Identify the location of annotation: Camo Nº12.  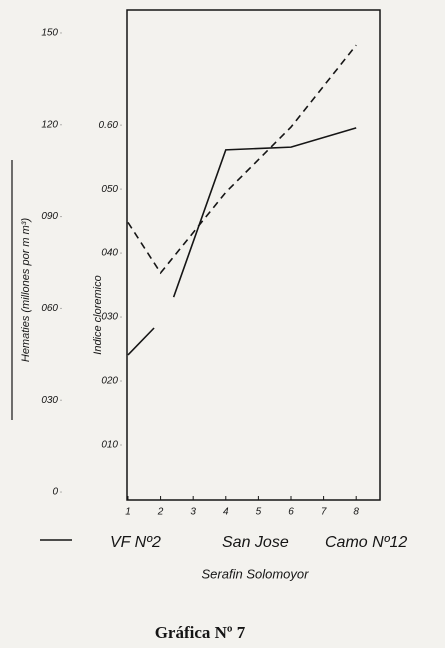
(366, 542).